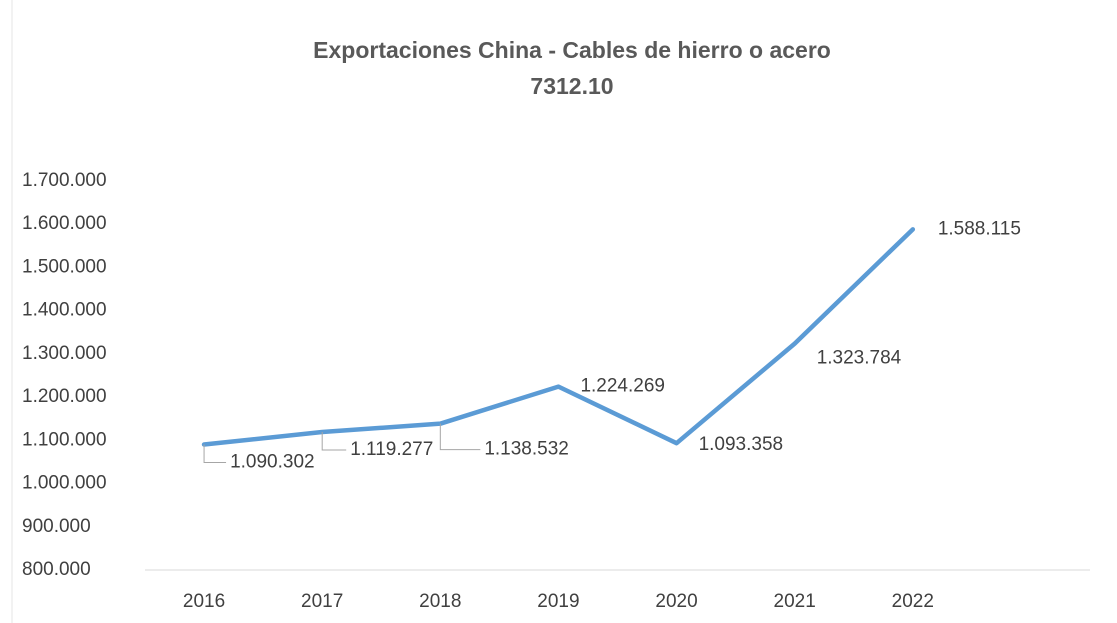 Image resolution: width=1117 pixels, height=623 pixels. I want to click on y-tick-label: 1.300.000, so click(64, 353).